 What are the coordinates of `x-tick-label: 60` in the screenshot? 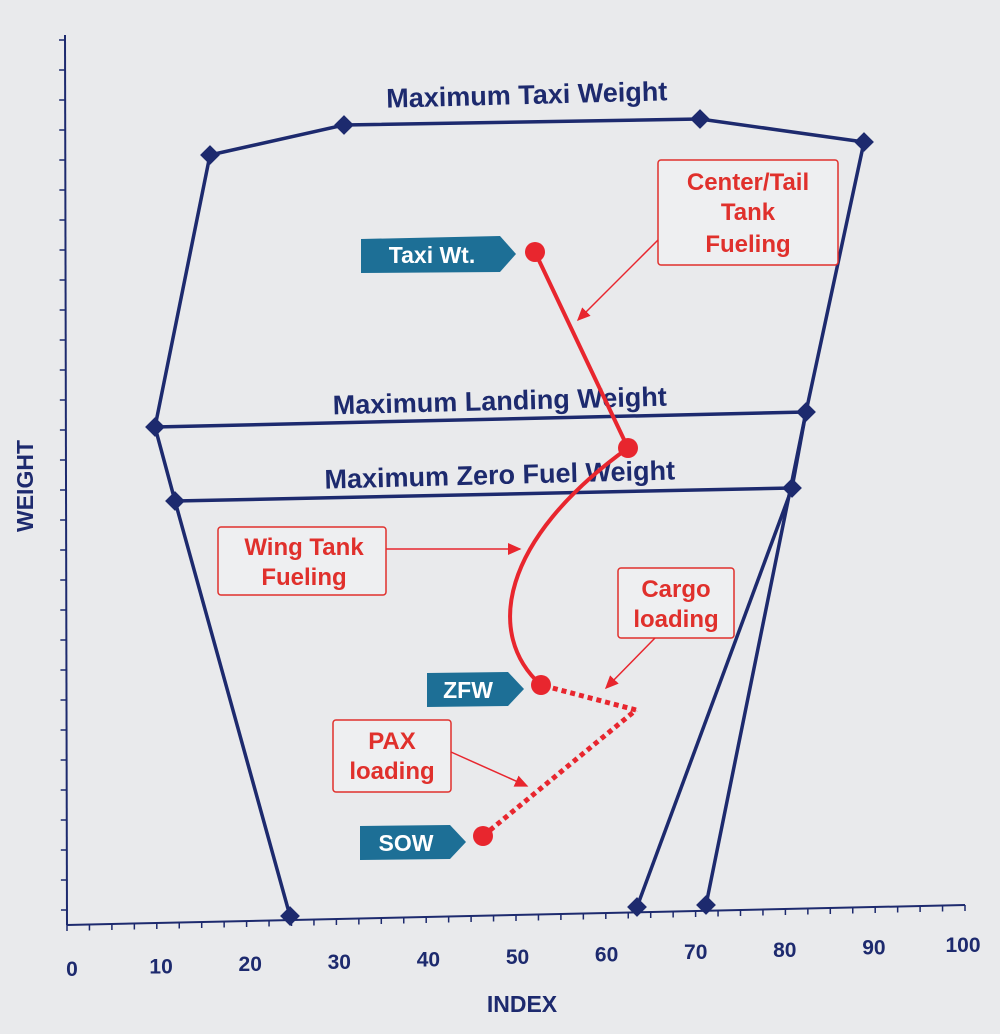 It's located at (606, 955).